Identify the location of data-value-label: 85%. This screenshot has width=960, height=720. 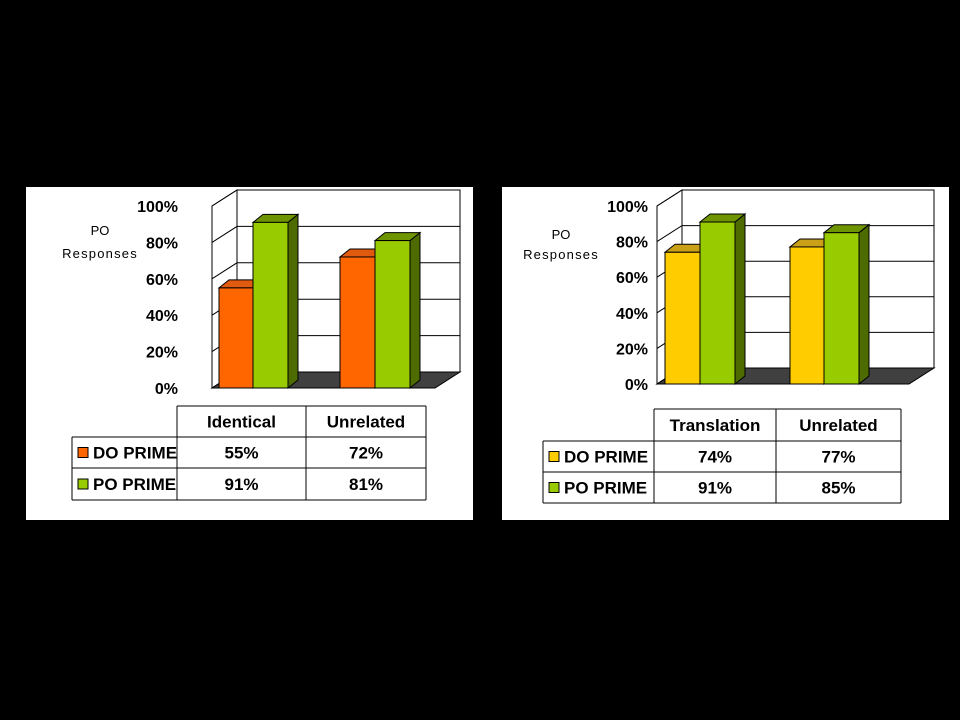
(838, 488).